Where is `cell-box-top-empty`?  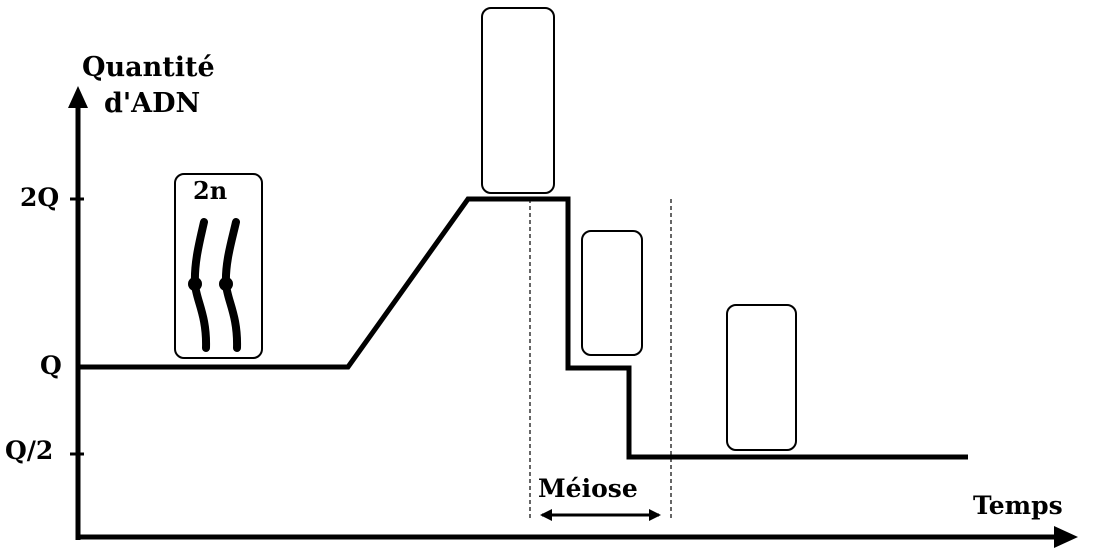 cell-box-top-empty is located at coordinates (518, 100).